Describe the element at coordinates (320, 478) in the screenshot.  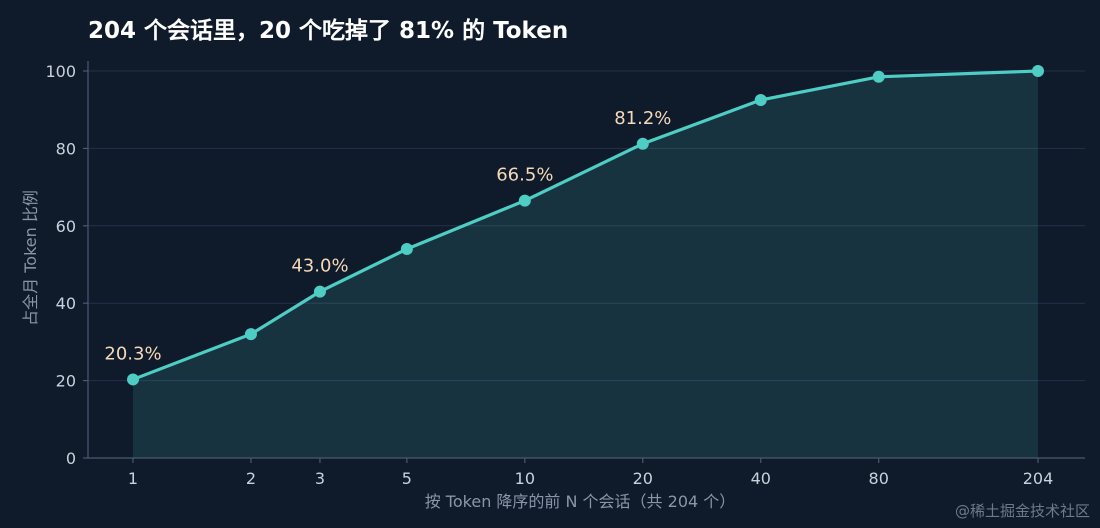
I see `x-tick-label-3: 3` at that location.